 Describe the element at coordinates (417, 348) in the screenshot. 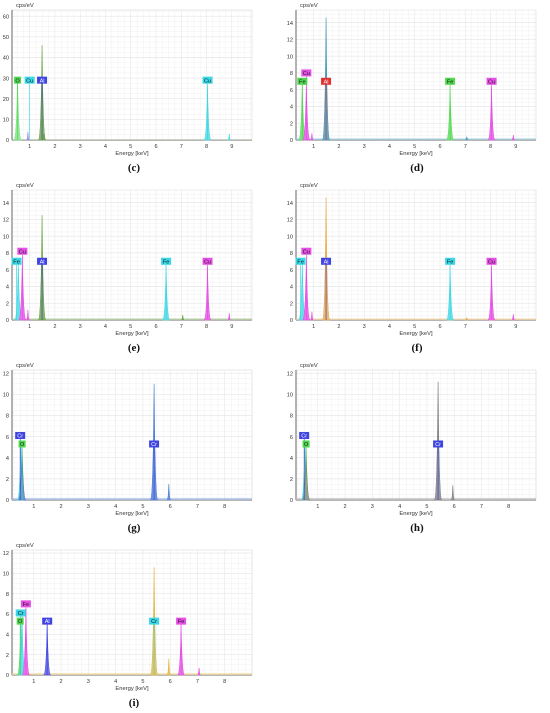

I see `panel-caption-f: (f)` at that location.